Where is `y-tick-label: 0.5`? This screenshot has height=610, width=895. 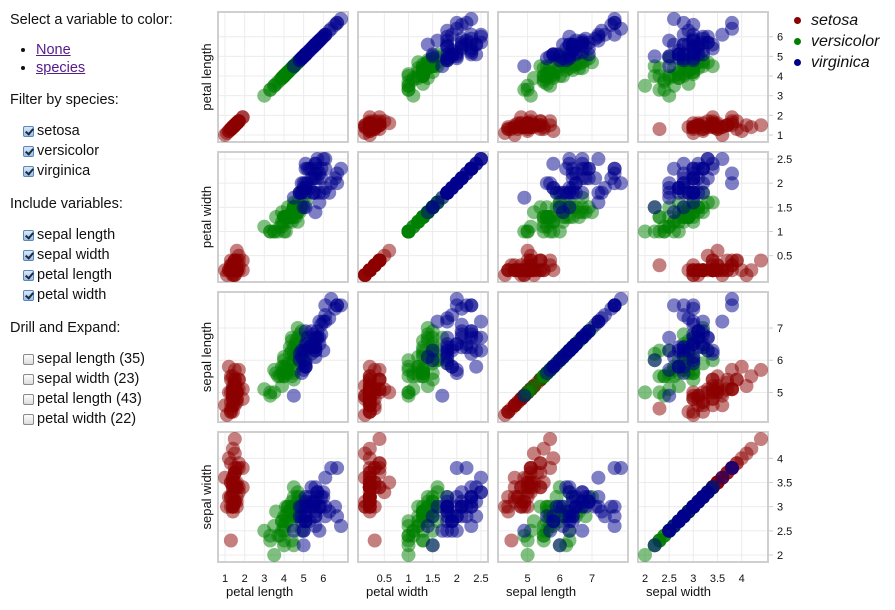 y-tick-label: 0.5 is located at coordinates (784, 257).